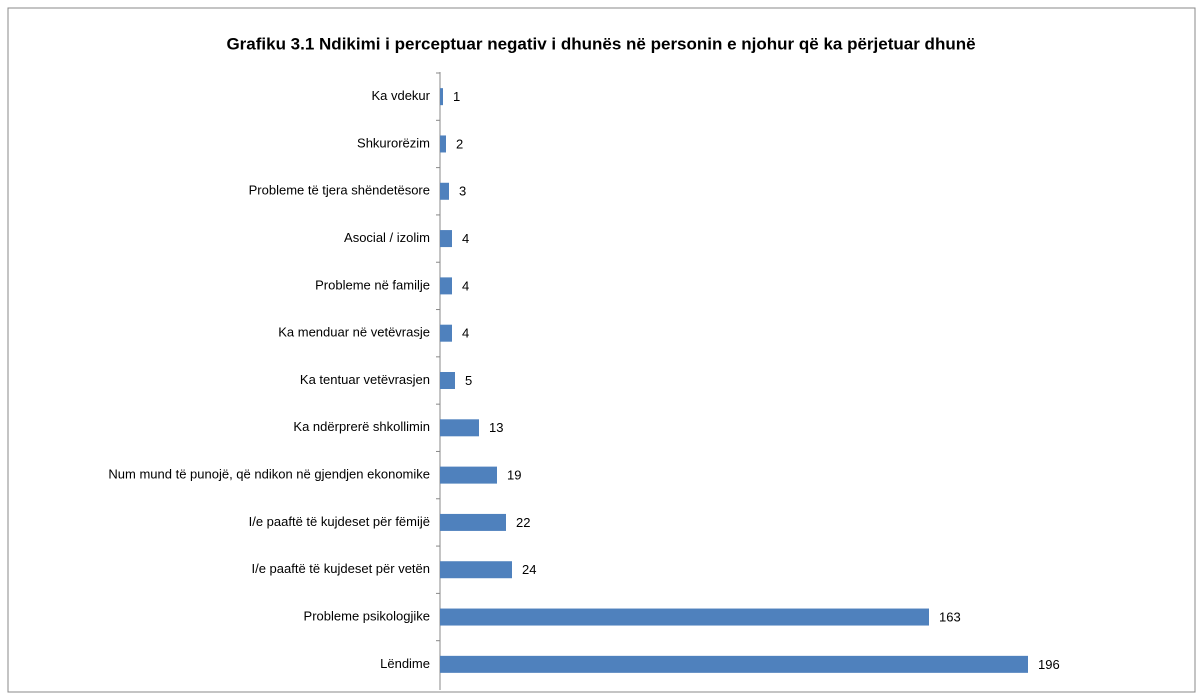  Describe the element at coordinates (523, 522) in the screenshot. I see `value-label: 22` at that location.